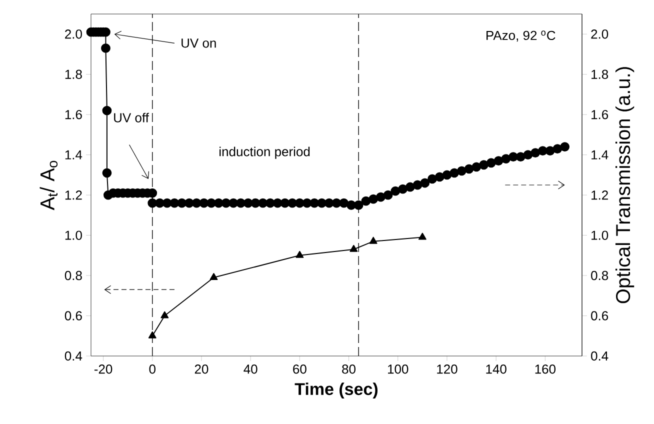 This screenshot has width=654, height=424. Describe the element at coordinates (103, 369) in the screenshot. I see `x-tick-label: -20` at that location.